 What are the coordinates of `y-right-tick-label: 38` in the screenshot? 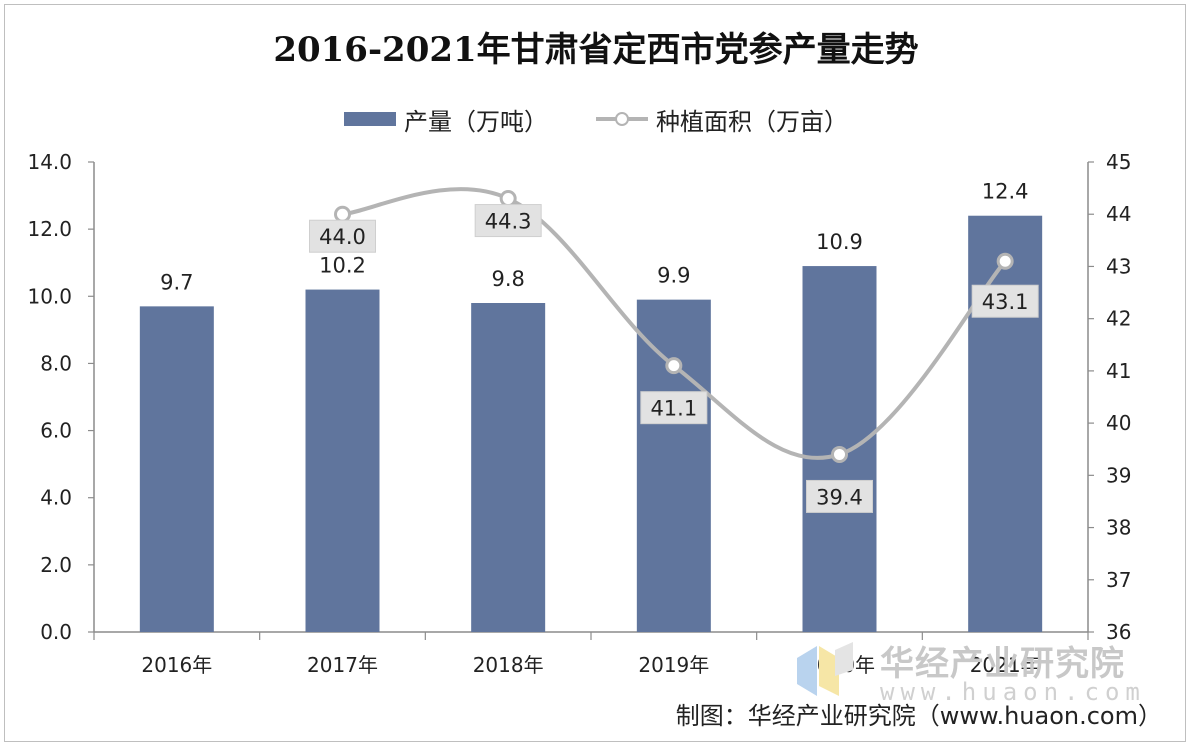 It's located at (1118, 528).